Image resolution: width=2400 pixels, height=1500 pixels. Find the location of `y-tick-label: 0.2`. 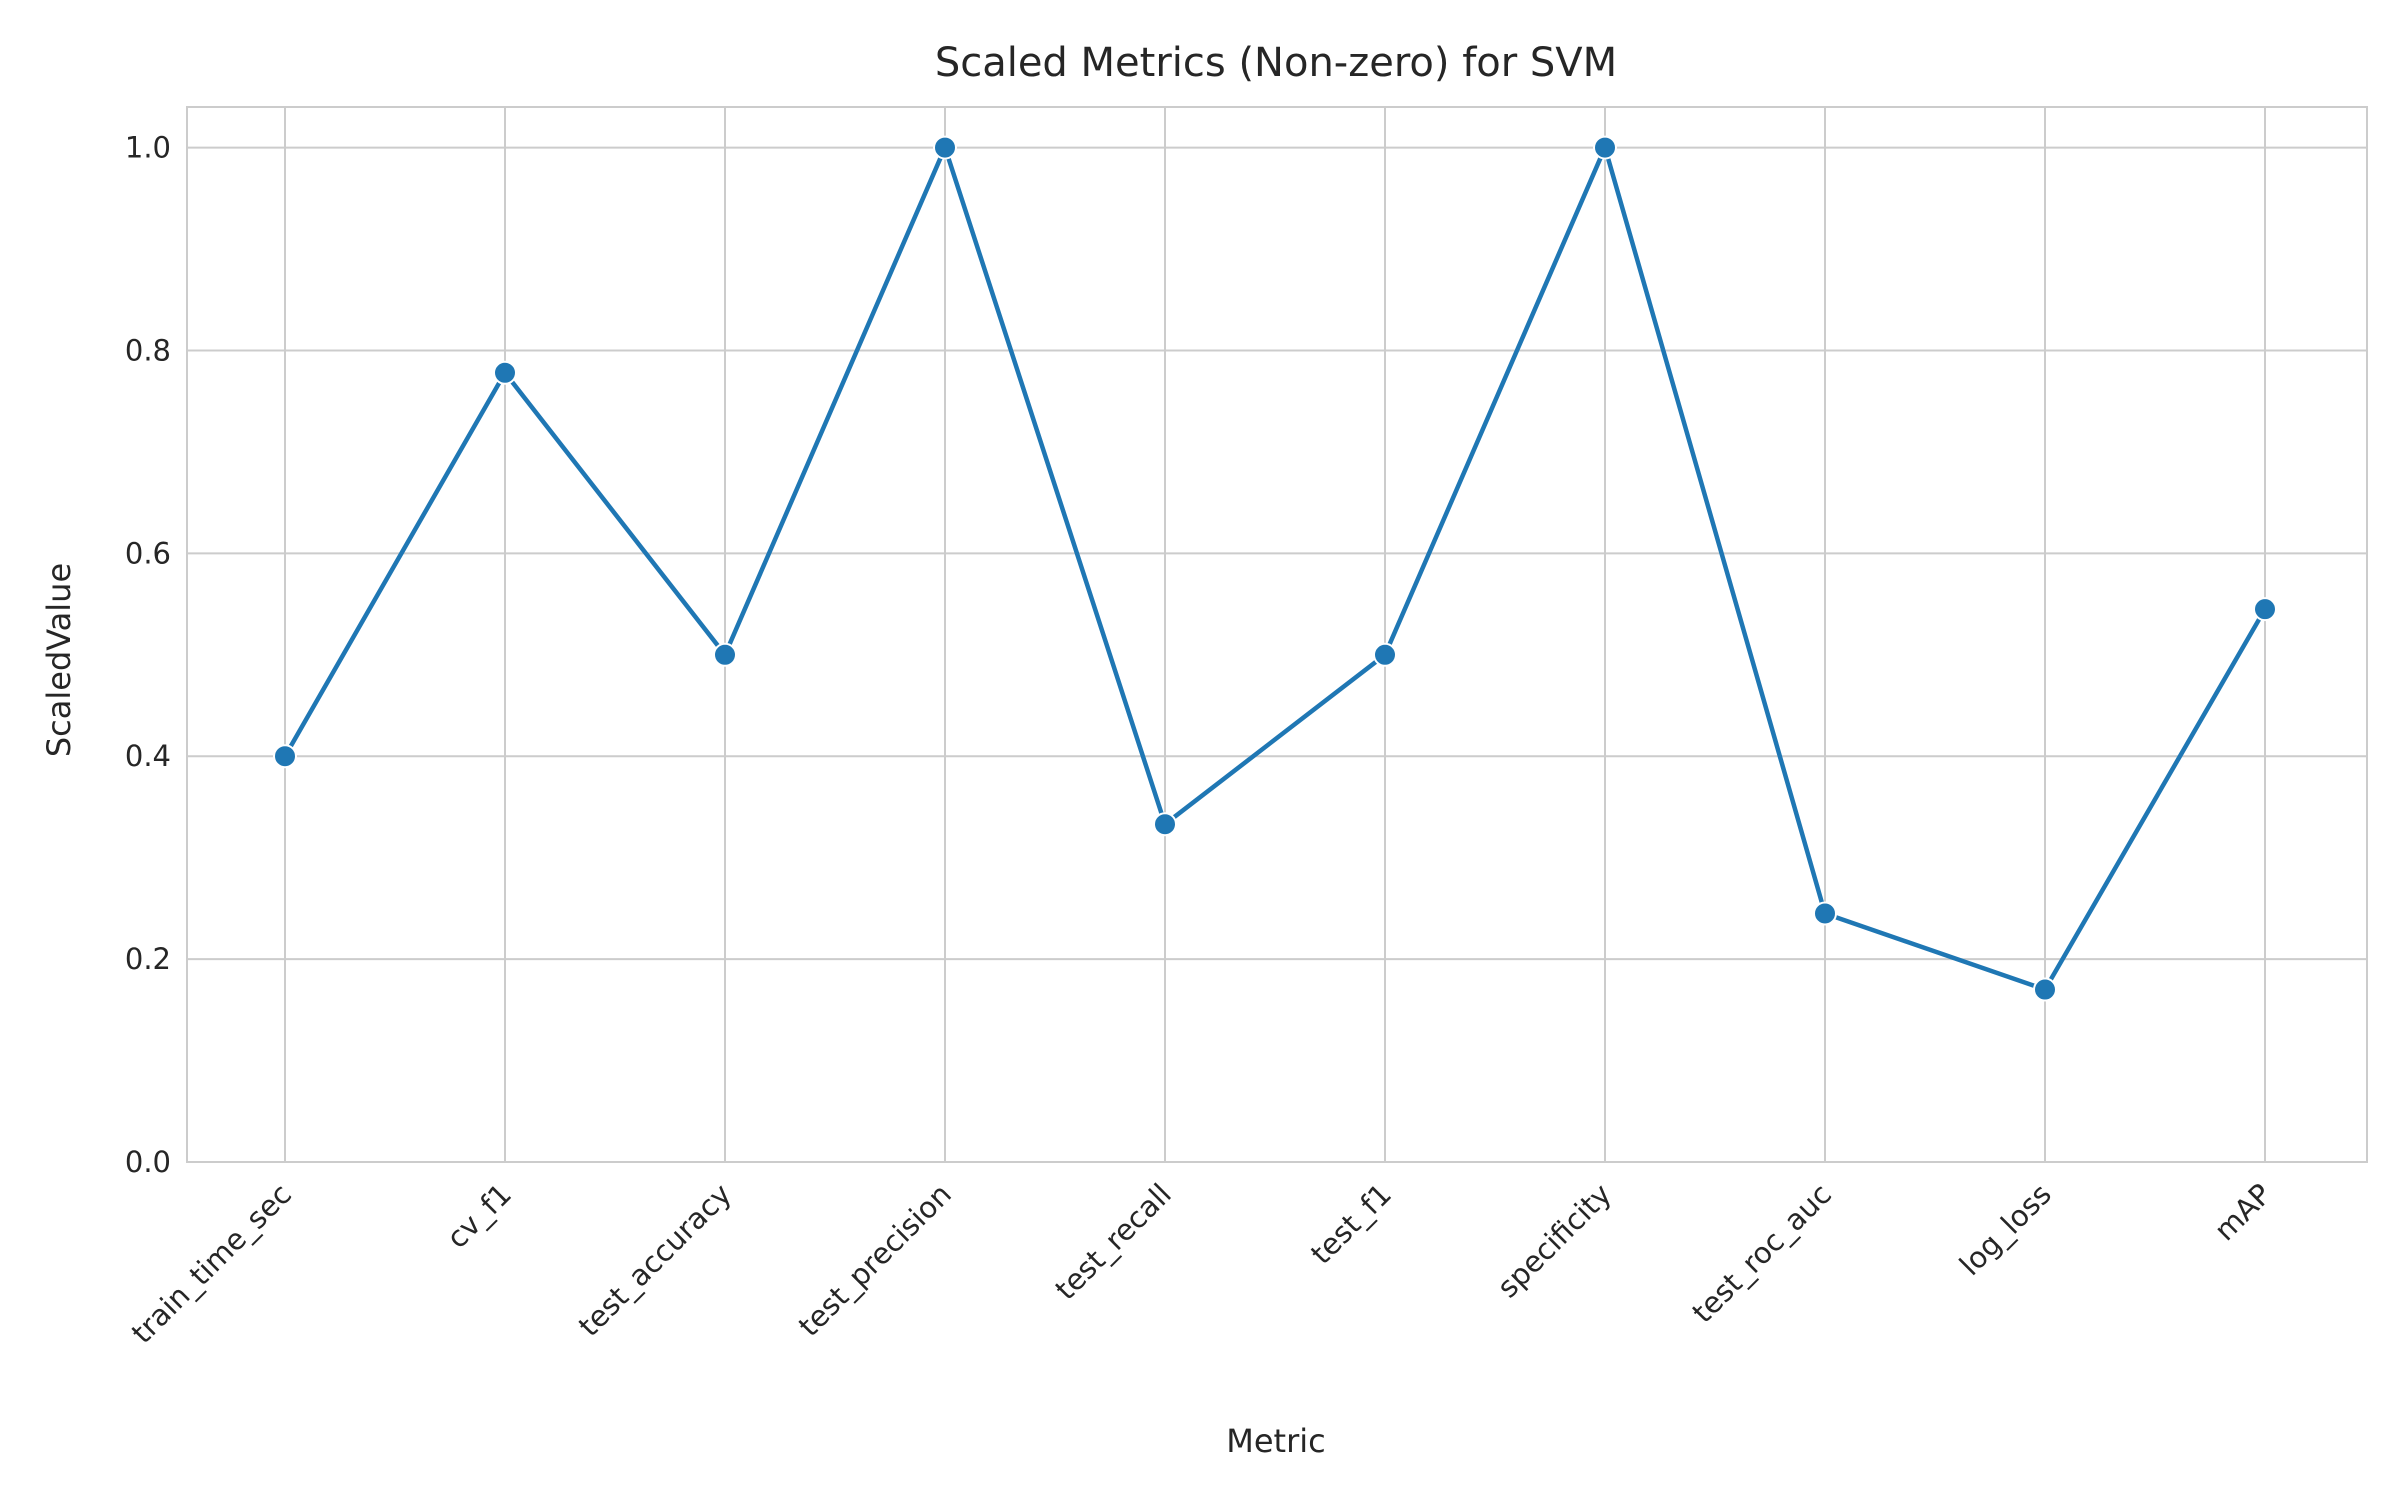

y-tick-label: 0.2 is located at coordinates (148, 959).